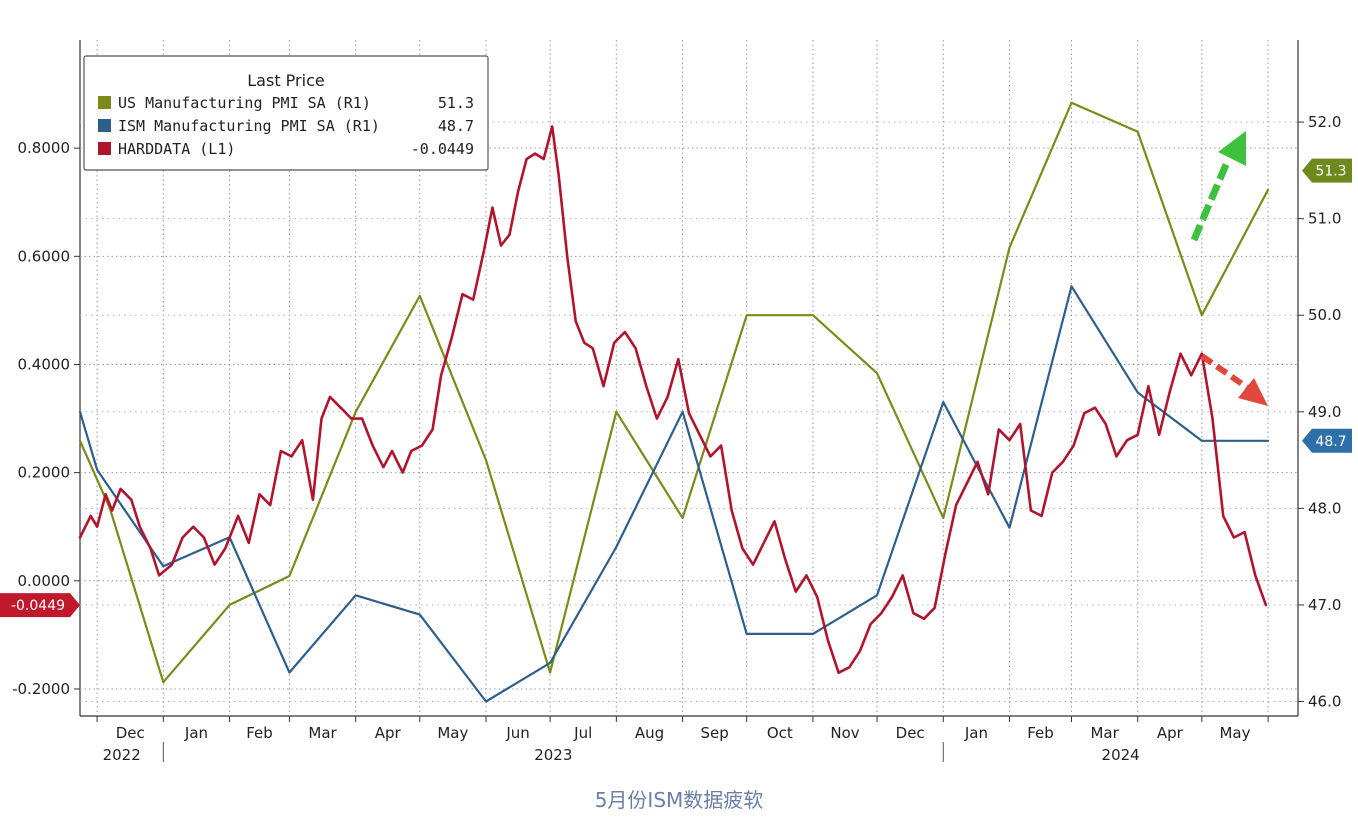  Describe the element at coordinates (41, 689) in the screenshot. I see `y-left-tick-label: -0.2000` at that location.